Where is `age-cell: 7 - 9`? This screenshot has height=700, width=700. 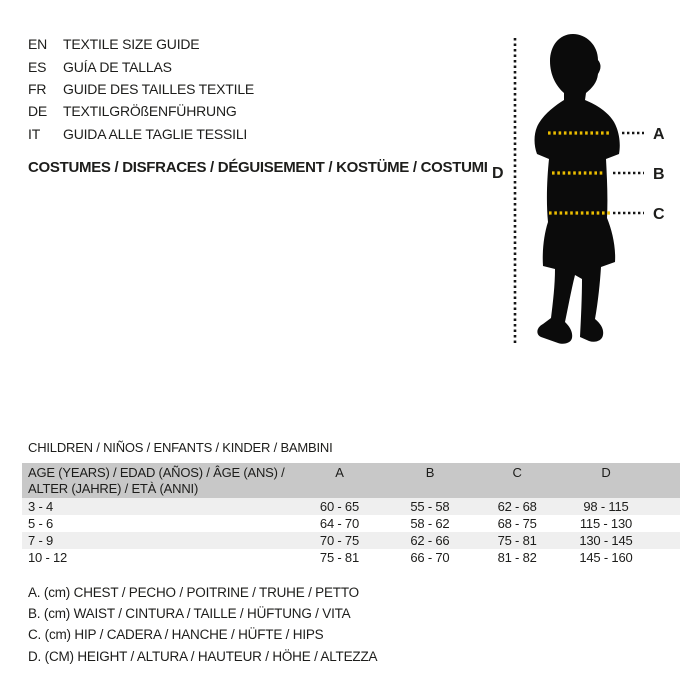 age-cell: 7 - 9 is located at coordinates (41, 540).